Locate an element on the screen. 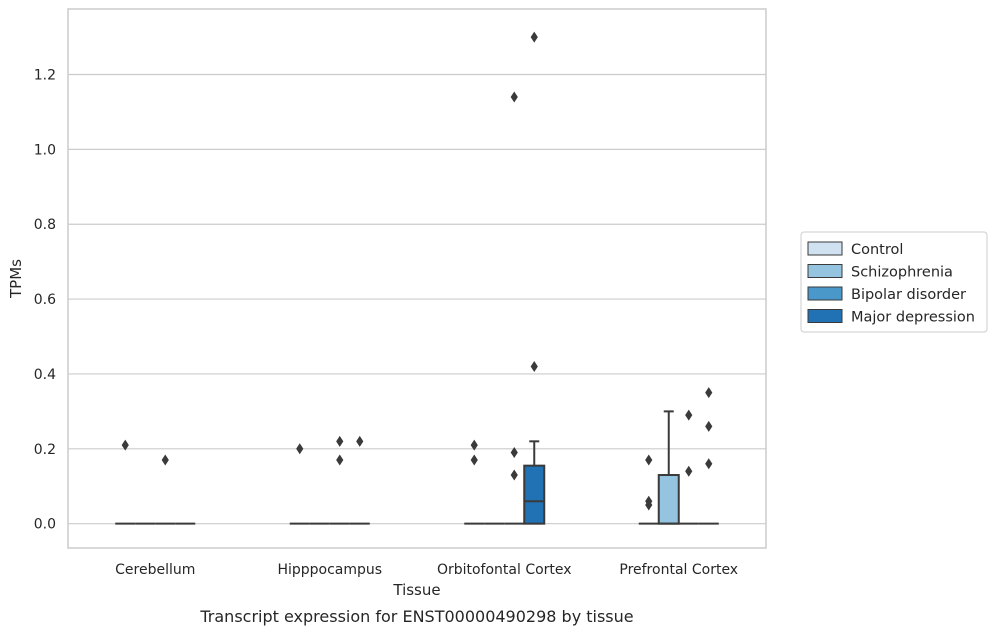  box-prefrontal-cortex-schizophrenia is located at coordinates (668, 467).